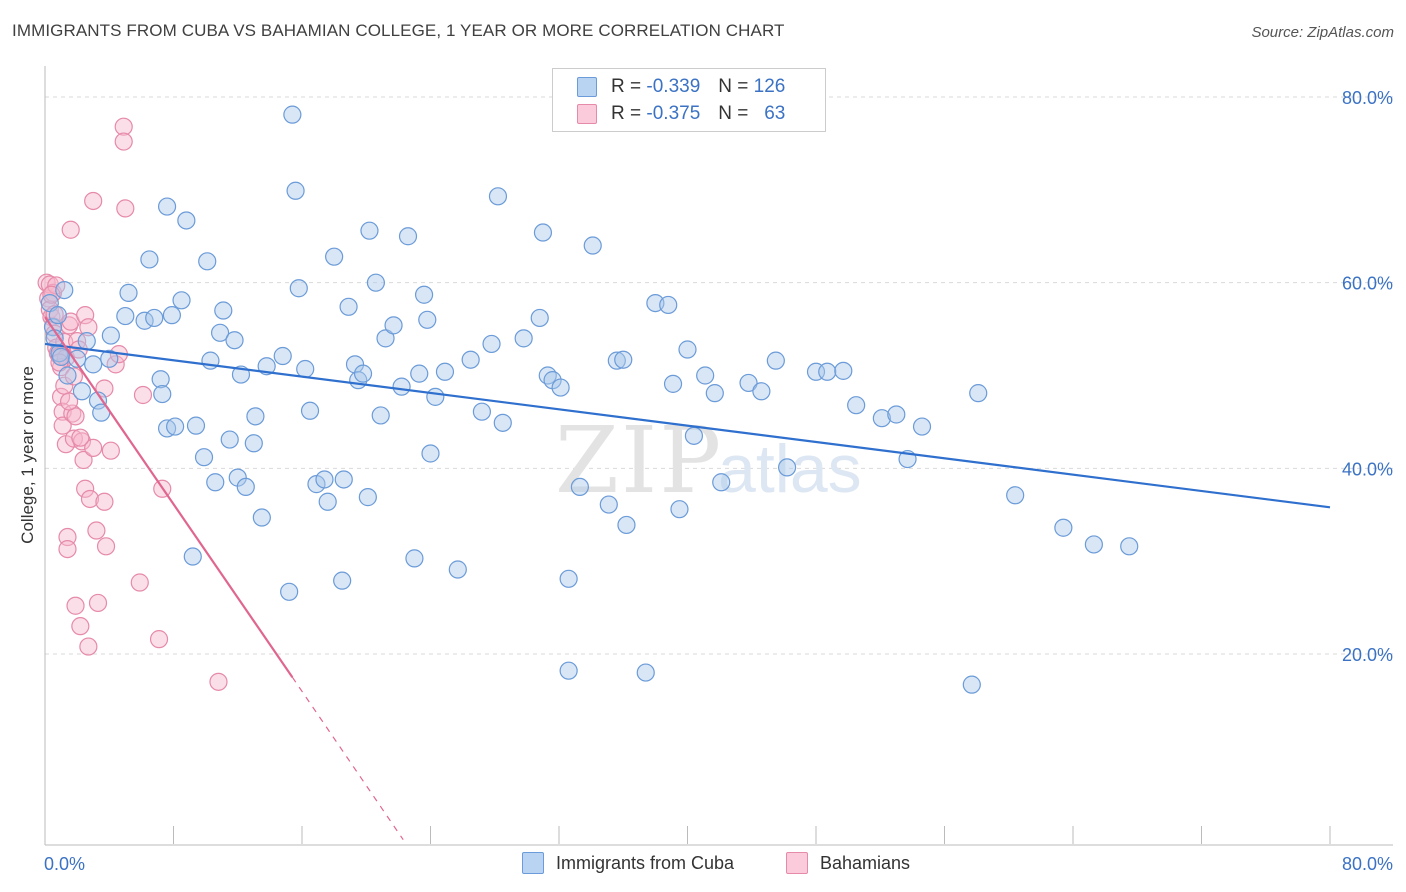 The image size is (1406, 892). I want to click on correlation-legend: R = -0.339 N = 126 R = -0.375 N = 63, so click(689, 100).